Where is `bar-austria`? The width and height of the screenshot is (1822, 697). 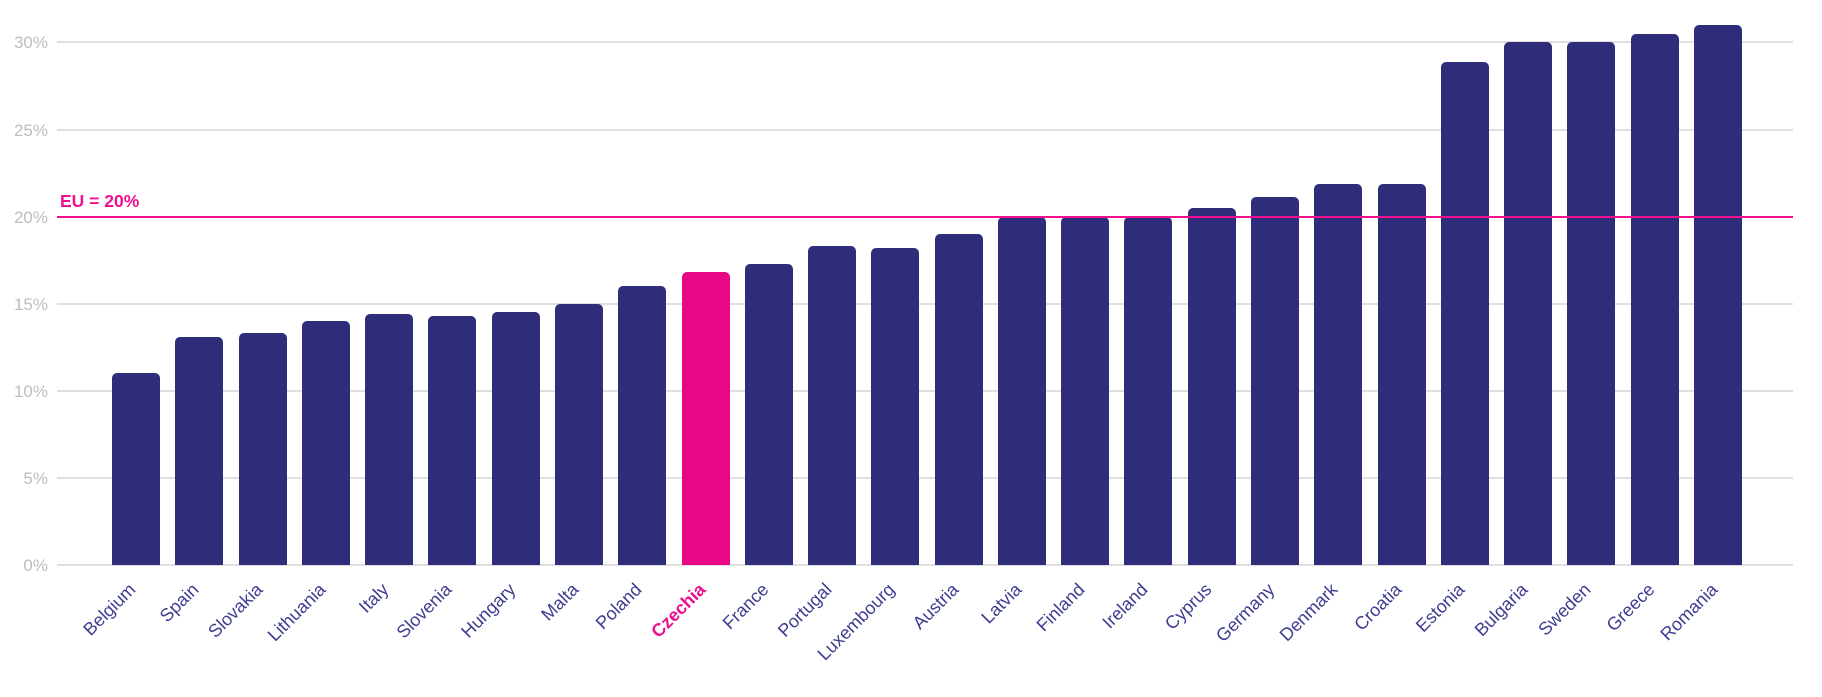
bar-austria is located at coordinates (958, 399).